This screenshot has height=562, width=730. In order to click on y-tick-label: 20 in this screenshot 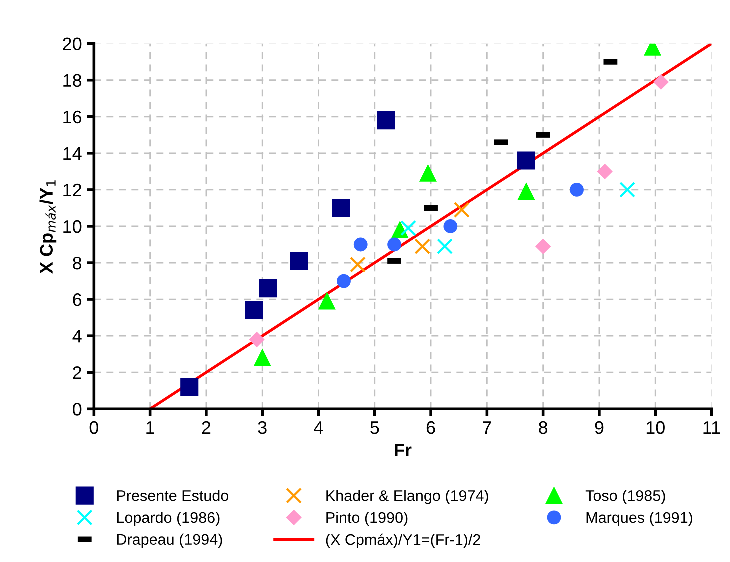, I will do `click(72, 44)`.